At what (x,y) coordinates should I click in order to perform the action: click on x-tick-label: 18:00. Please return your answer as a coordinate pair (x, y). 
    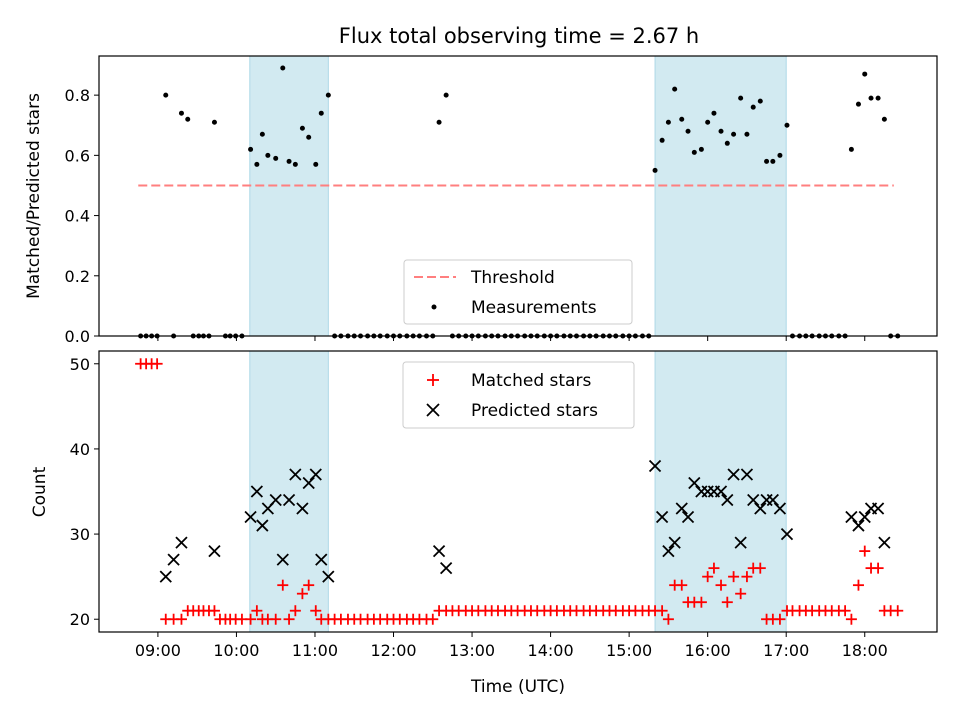
    Looking at the image, I should click on (865, 650).